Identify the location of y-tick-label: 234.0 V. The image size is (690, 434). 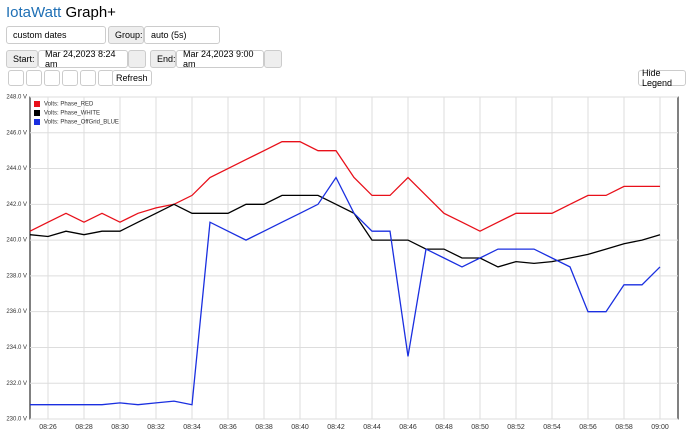
(16, 348).